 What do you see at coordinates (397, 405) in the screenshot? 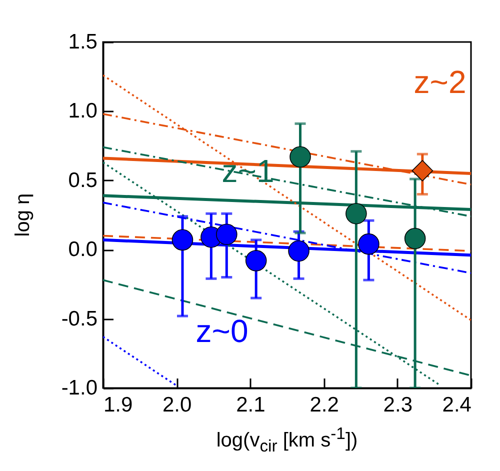
I see `x-tick-label: 2.3` at bounding box center [397, 405].